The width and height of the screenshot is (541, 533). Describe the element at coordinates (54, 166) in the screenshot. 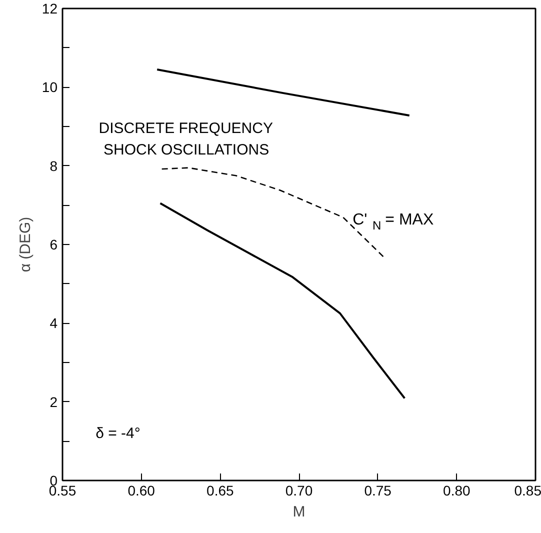

I see `y-tick-label: 8` at that location.